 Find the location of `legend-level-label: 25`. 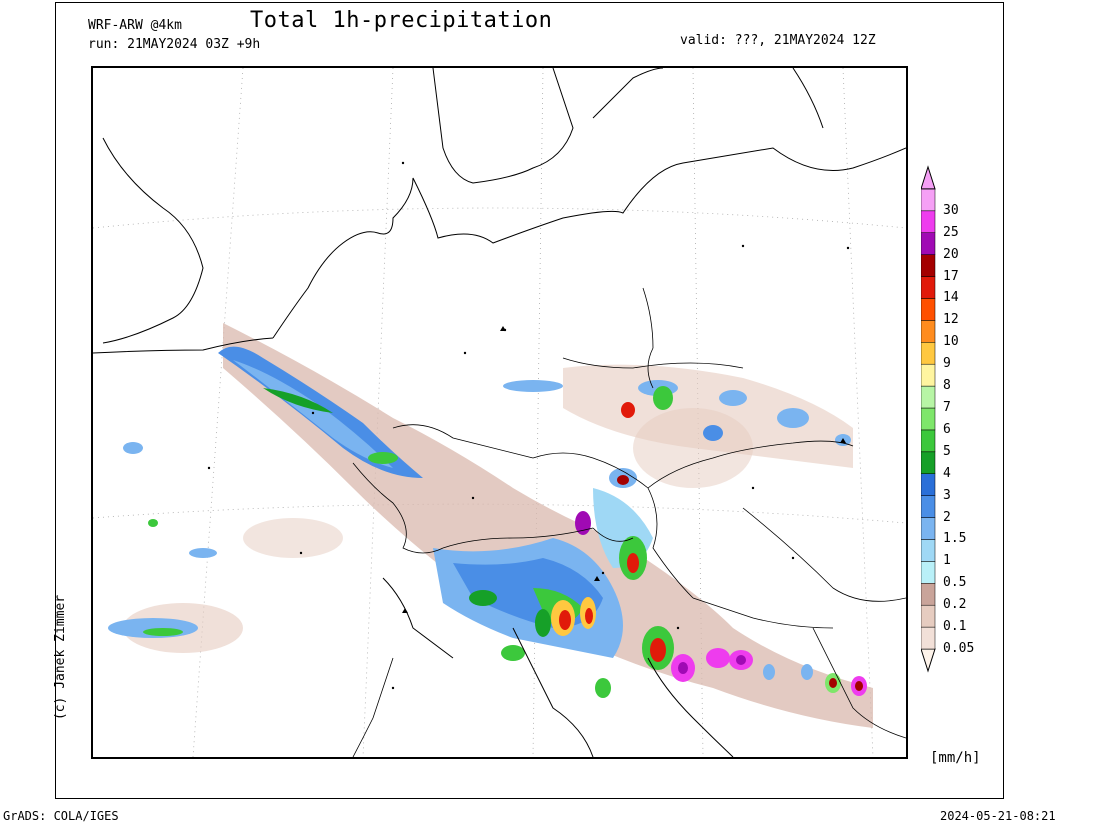

legend-level-label: 25 is located at coordinates (951, 232).